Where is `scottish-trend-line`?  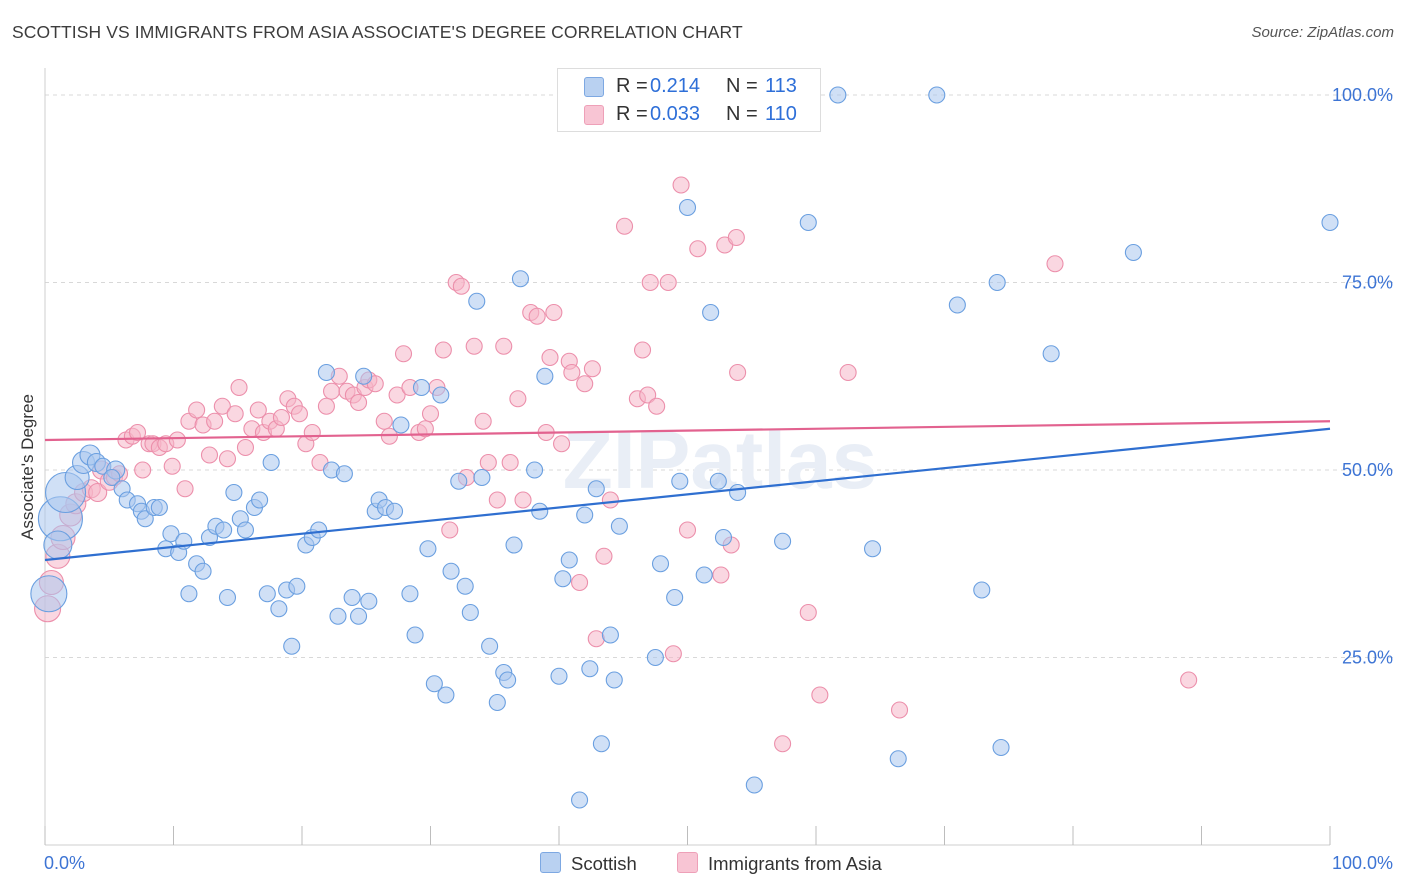
scottish-trend-line is located at coordinates (687, 494).